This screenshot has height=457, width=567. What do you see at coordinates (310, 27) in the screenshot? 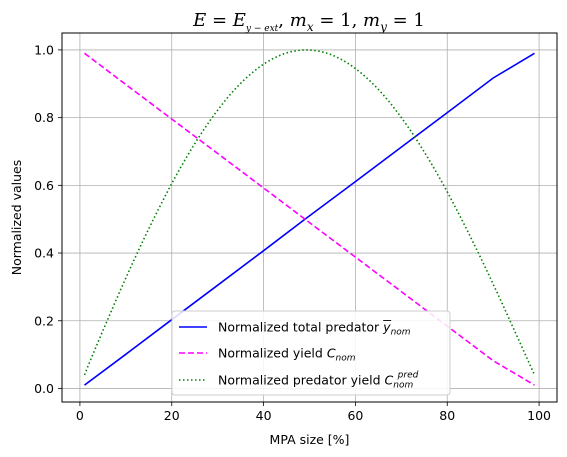
I see `title-mx-sub: x` at bounding box center [310, 27].